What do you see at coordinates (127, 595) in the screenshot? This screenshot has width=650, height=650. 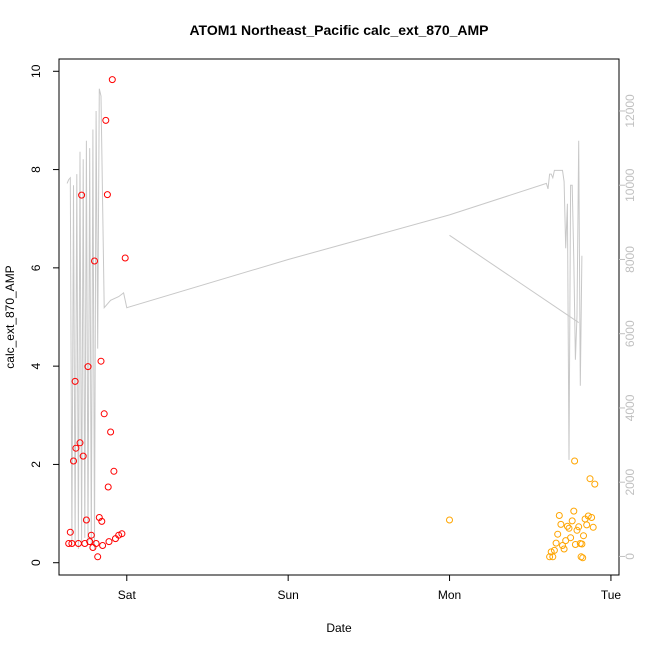 I see `x-tick-label: Sat` at bounding box center [127, 595].